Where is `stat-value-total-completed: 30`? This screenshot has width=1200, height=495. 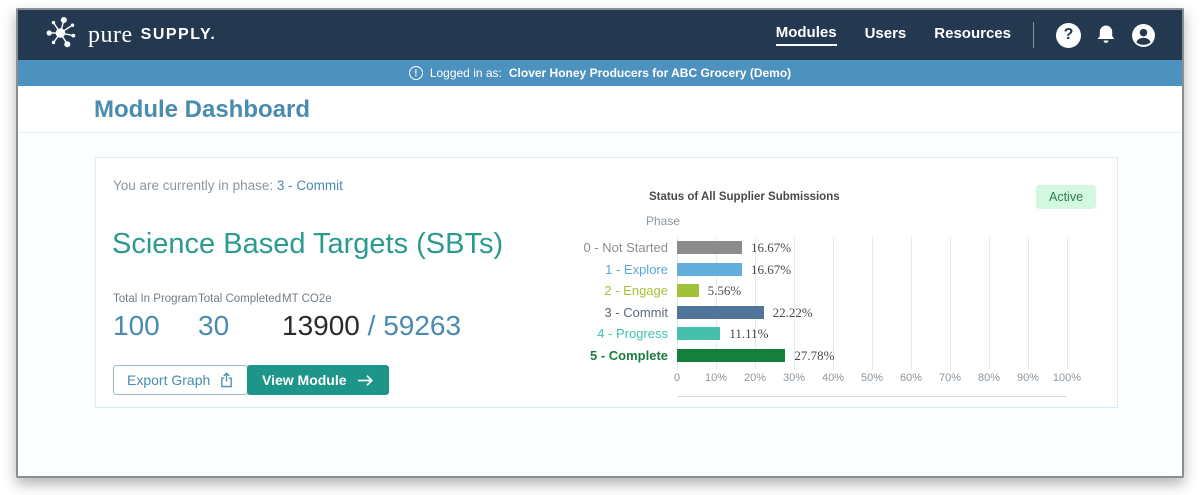 stat-value-total-completed: 30 is located at coordinates (214, 325).